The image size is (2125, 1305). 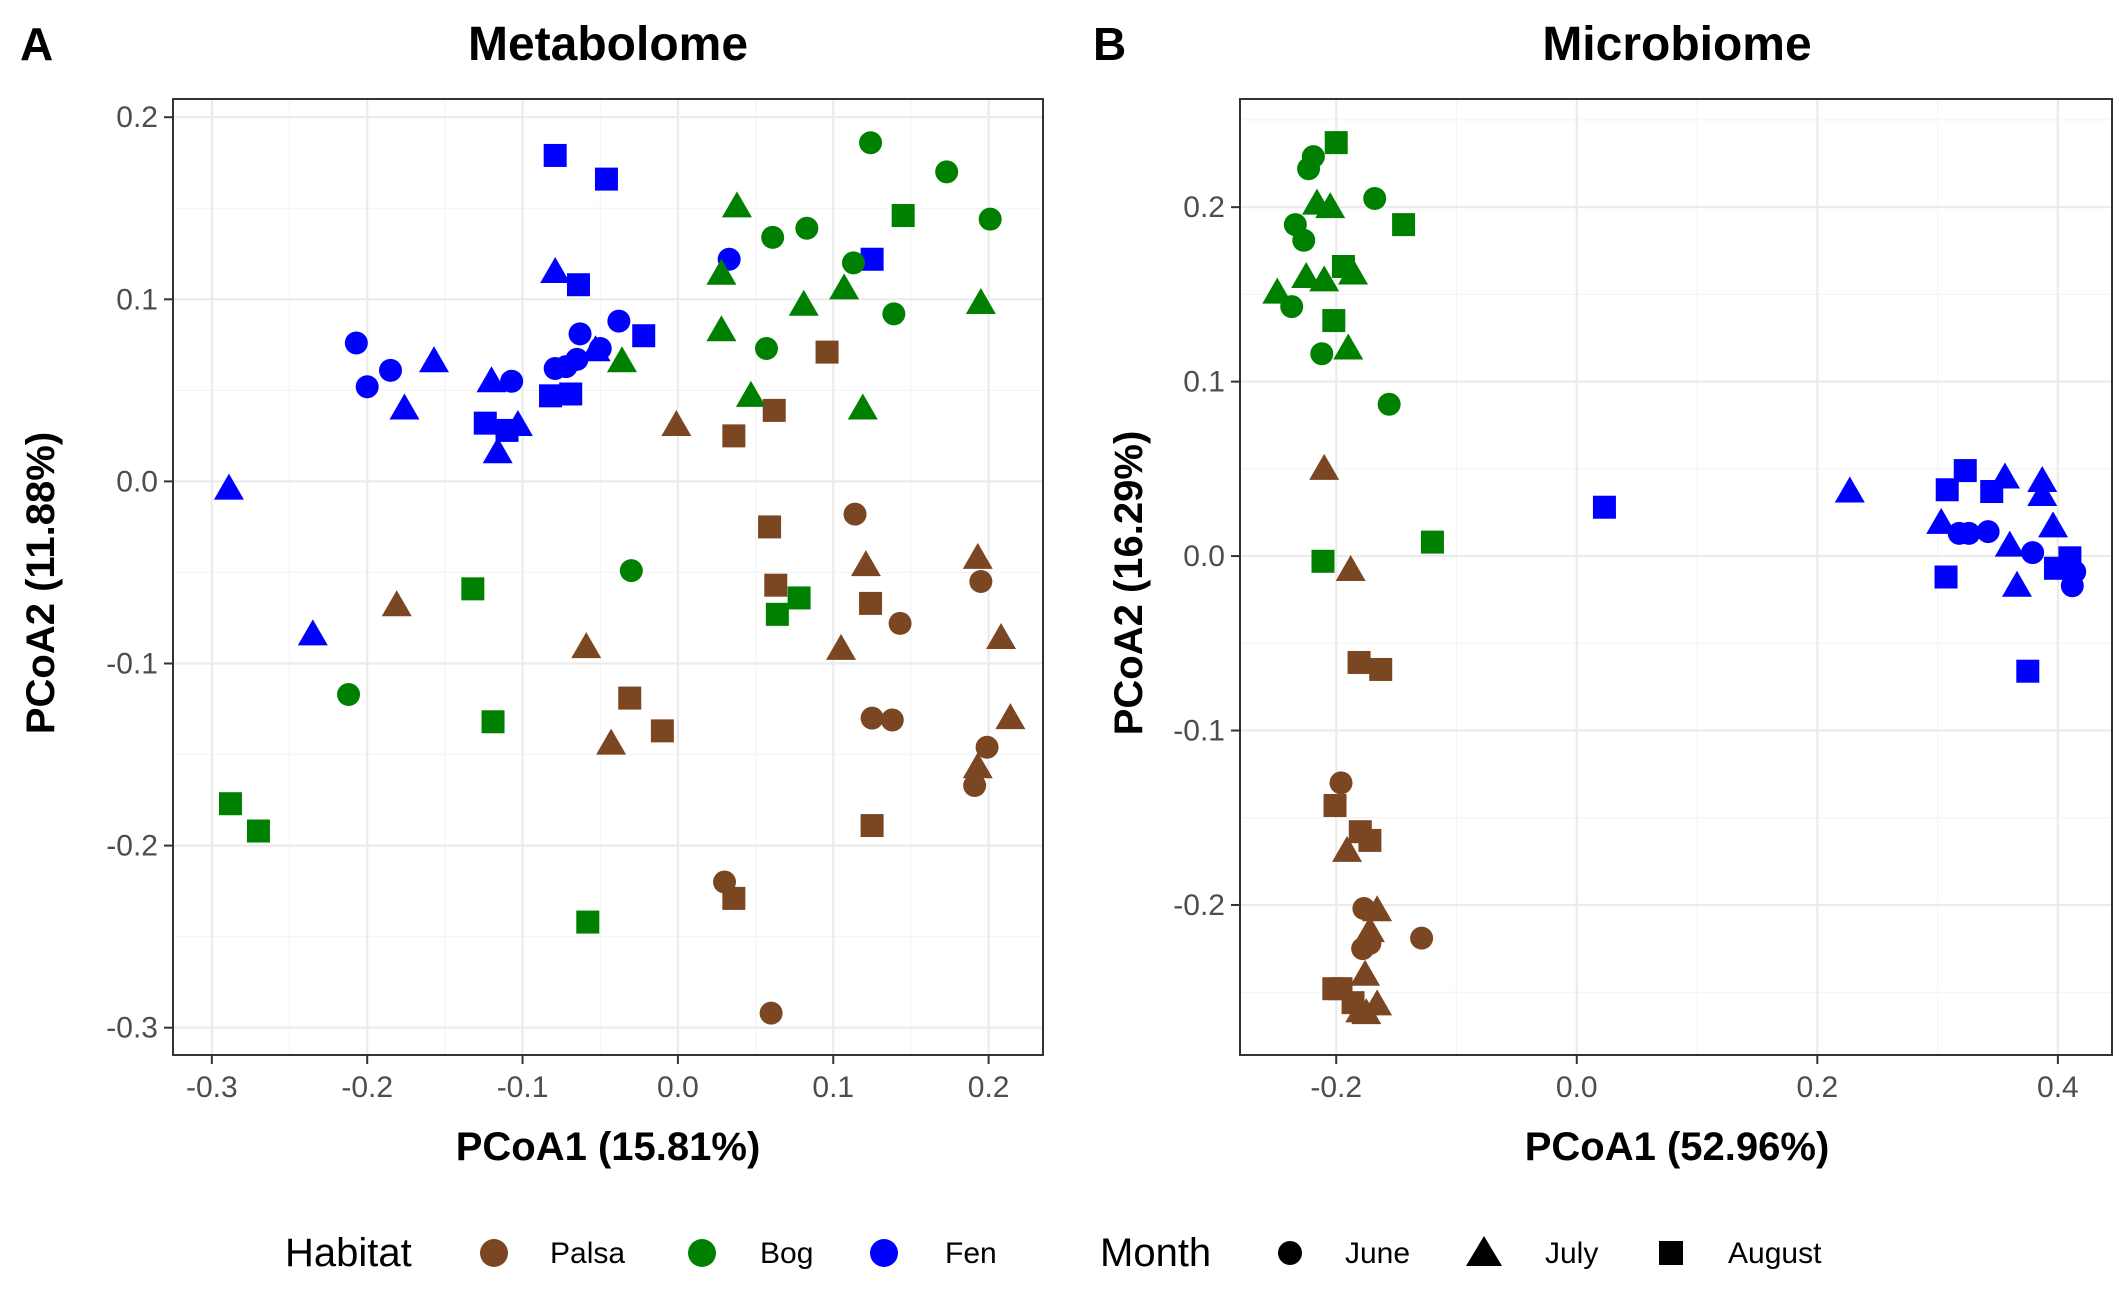 What do you see at coordinates (786, 1253) in the screenshot?
I see `legend-bog-label: Bog` at bounding box center [786, 1253].